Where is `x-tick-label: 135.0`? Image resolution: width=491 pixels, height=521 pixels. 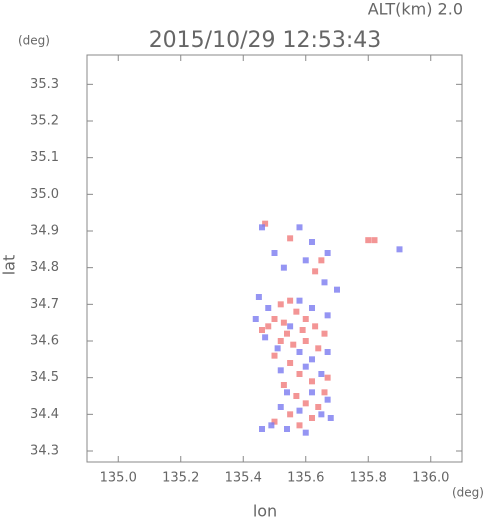 x-tick-label: 135.0 is located at coordinates (118, 478).